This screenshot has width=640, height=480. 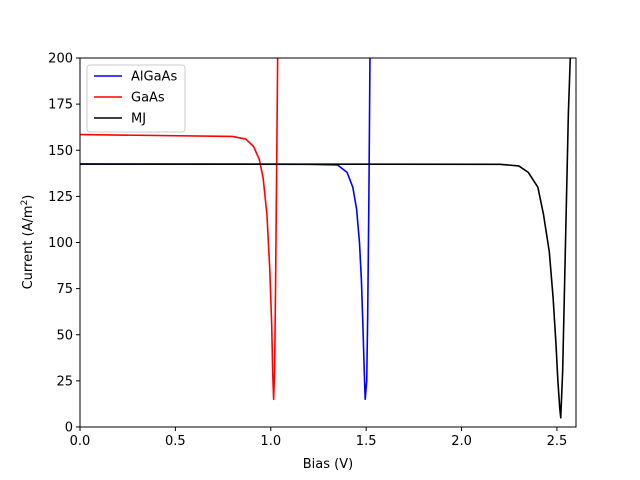 I want to click on x-tick-label: 2.0, so click(x=461, y=441).